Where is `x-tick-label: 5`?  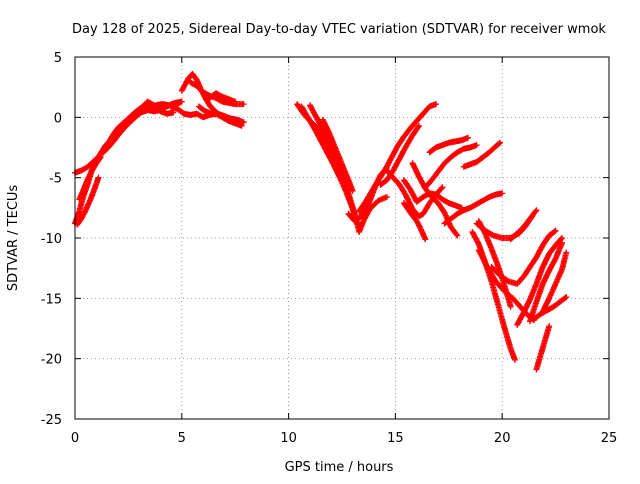 x-tick-label: 5 is located at coordinates (182, 438).